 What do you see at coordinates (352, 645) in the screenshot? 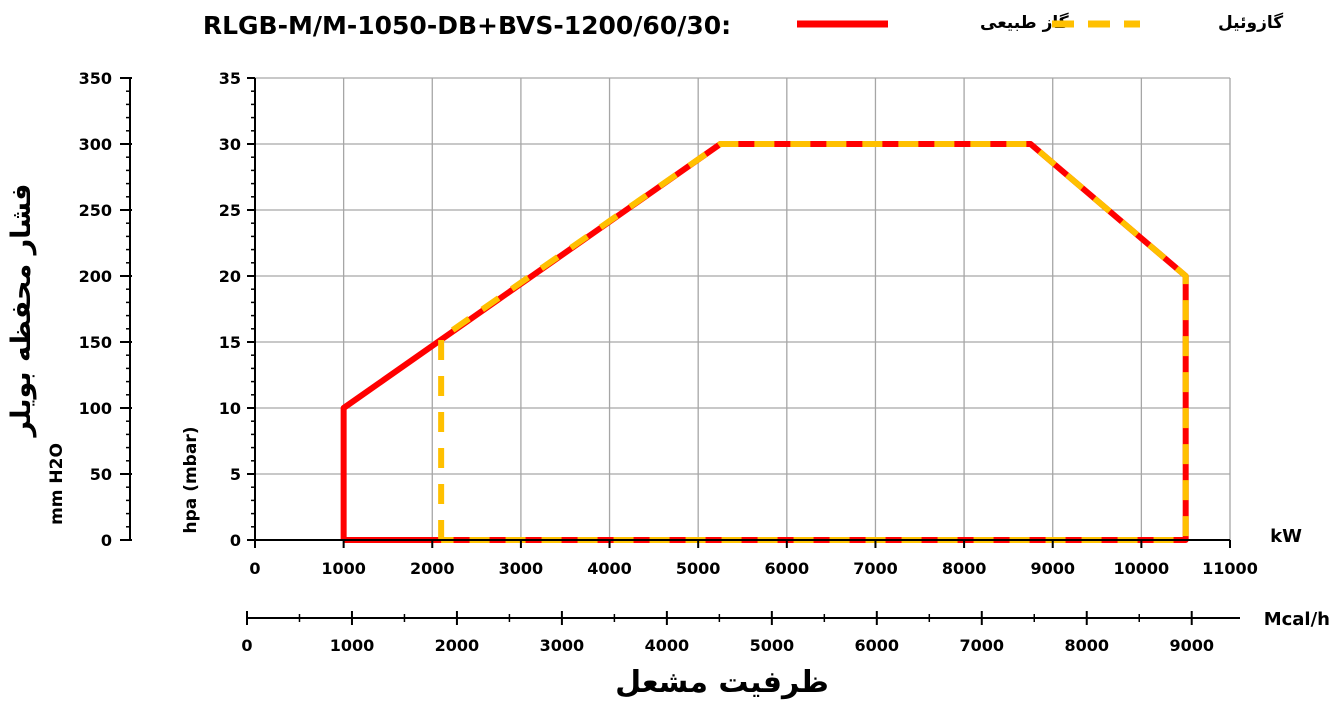
I see `x2-tick-label: 1000` at bounding box center [352, 645].